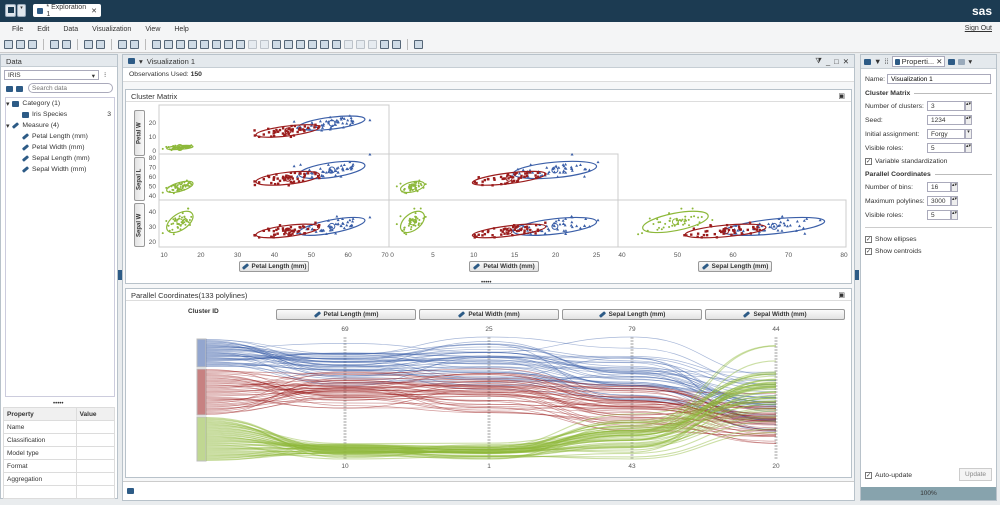 The image size is (1000, 505). Describe the element at coordinates (312, 44) in the screenshot. I see `treemap-icon` at that location.